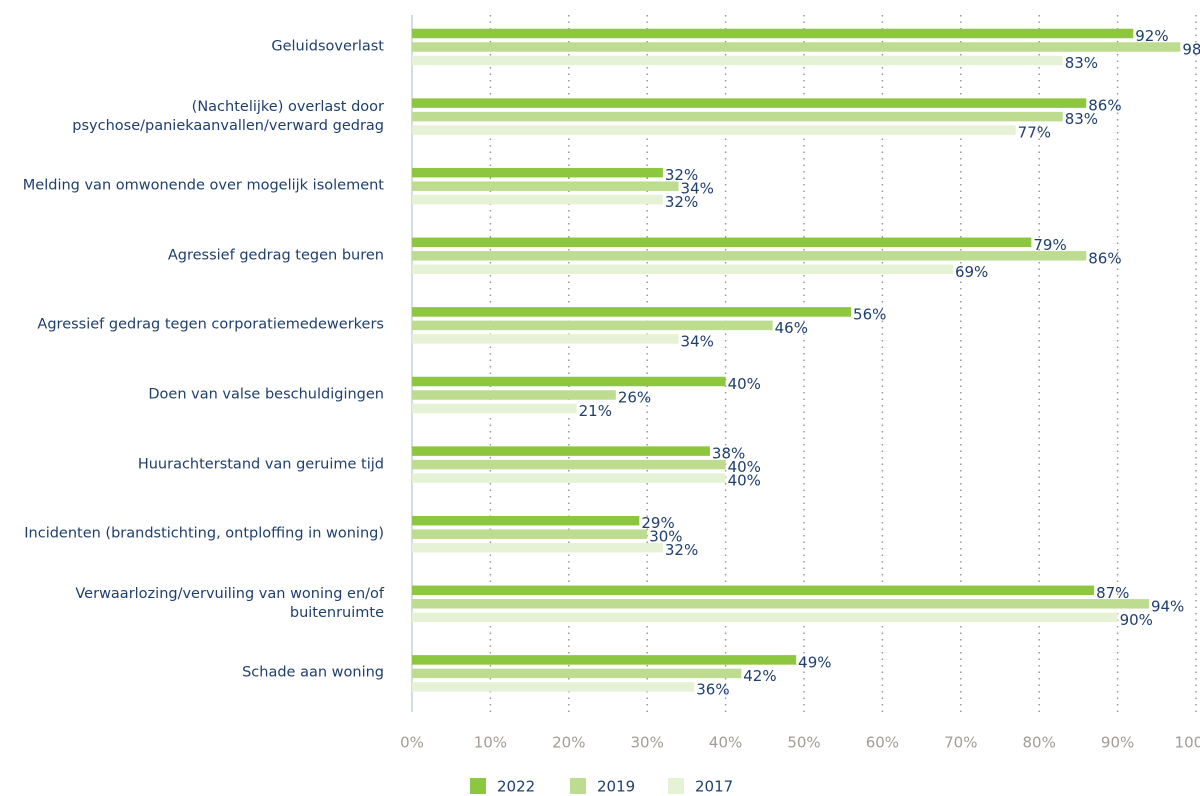  What do you see at coordinates (728, 454) in the screenshot?
I see `value-label: 38%` at bounding box center [728, 454].